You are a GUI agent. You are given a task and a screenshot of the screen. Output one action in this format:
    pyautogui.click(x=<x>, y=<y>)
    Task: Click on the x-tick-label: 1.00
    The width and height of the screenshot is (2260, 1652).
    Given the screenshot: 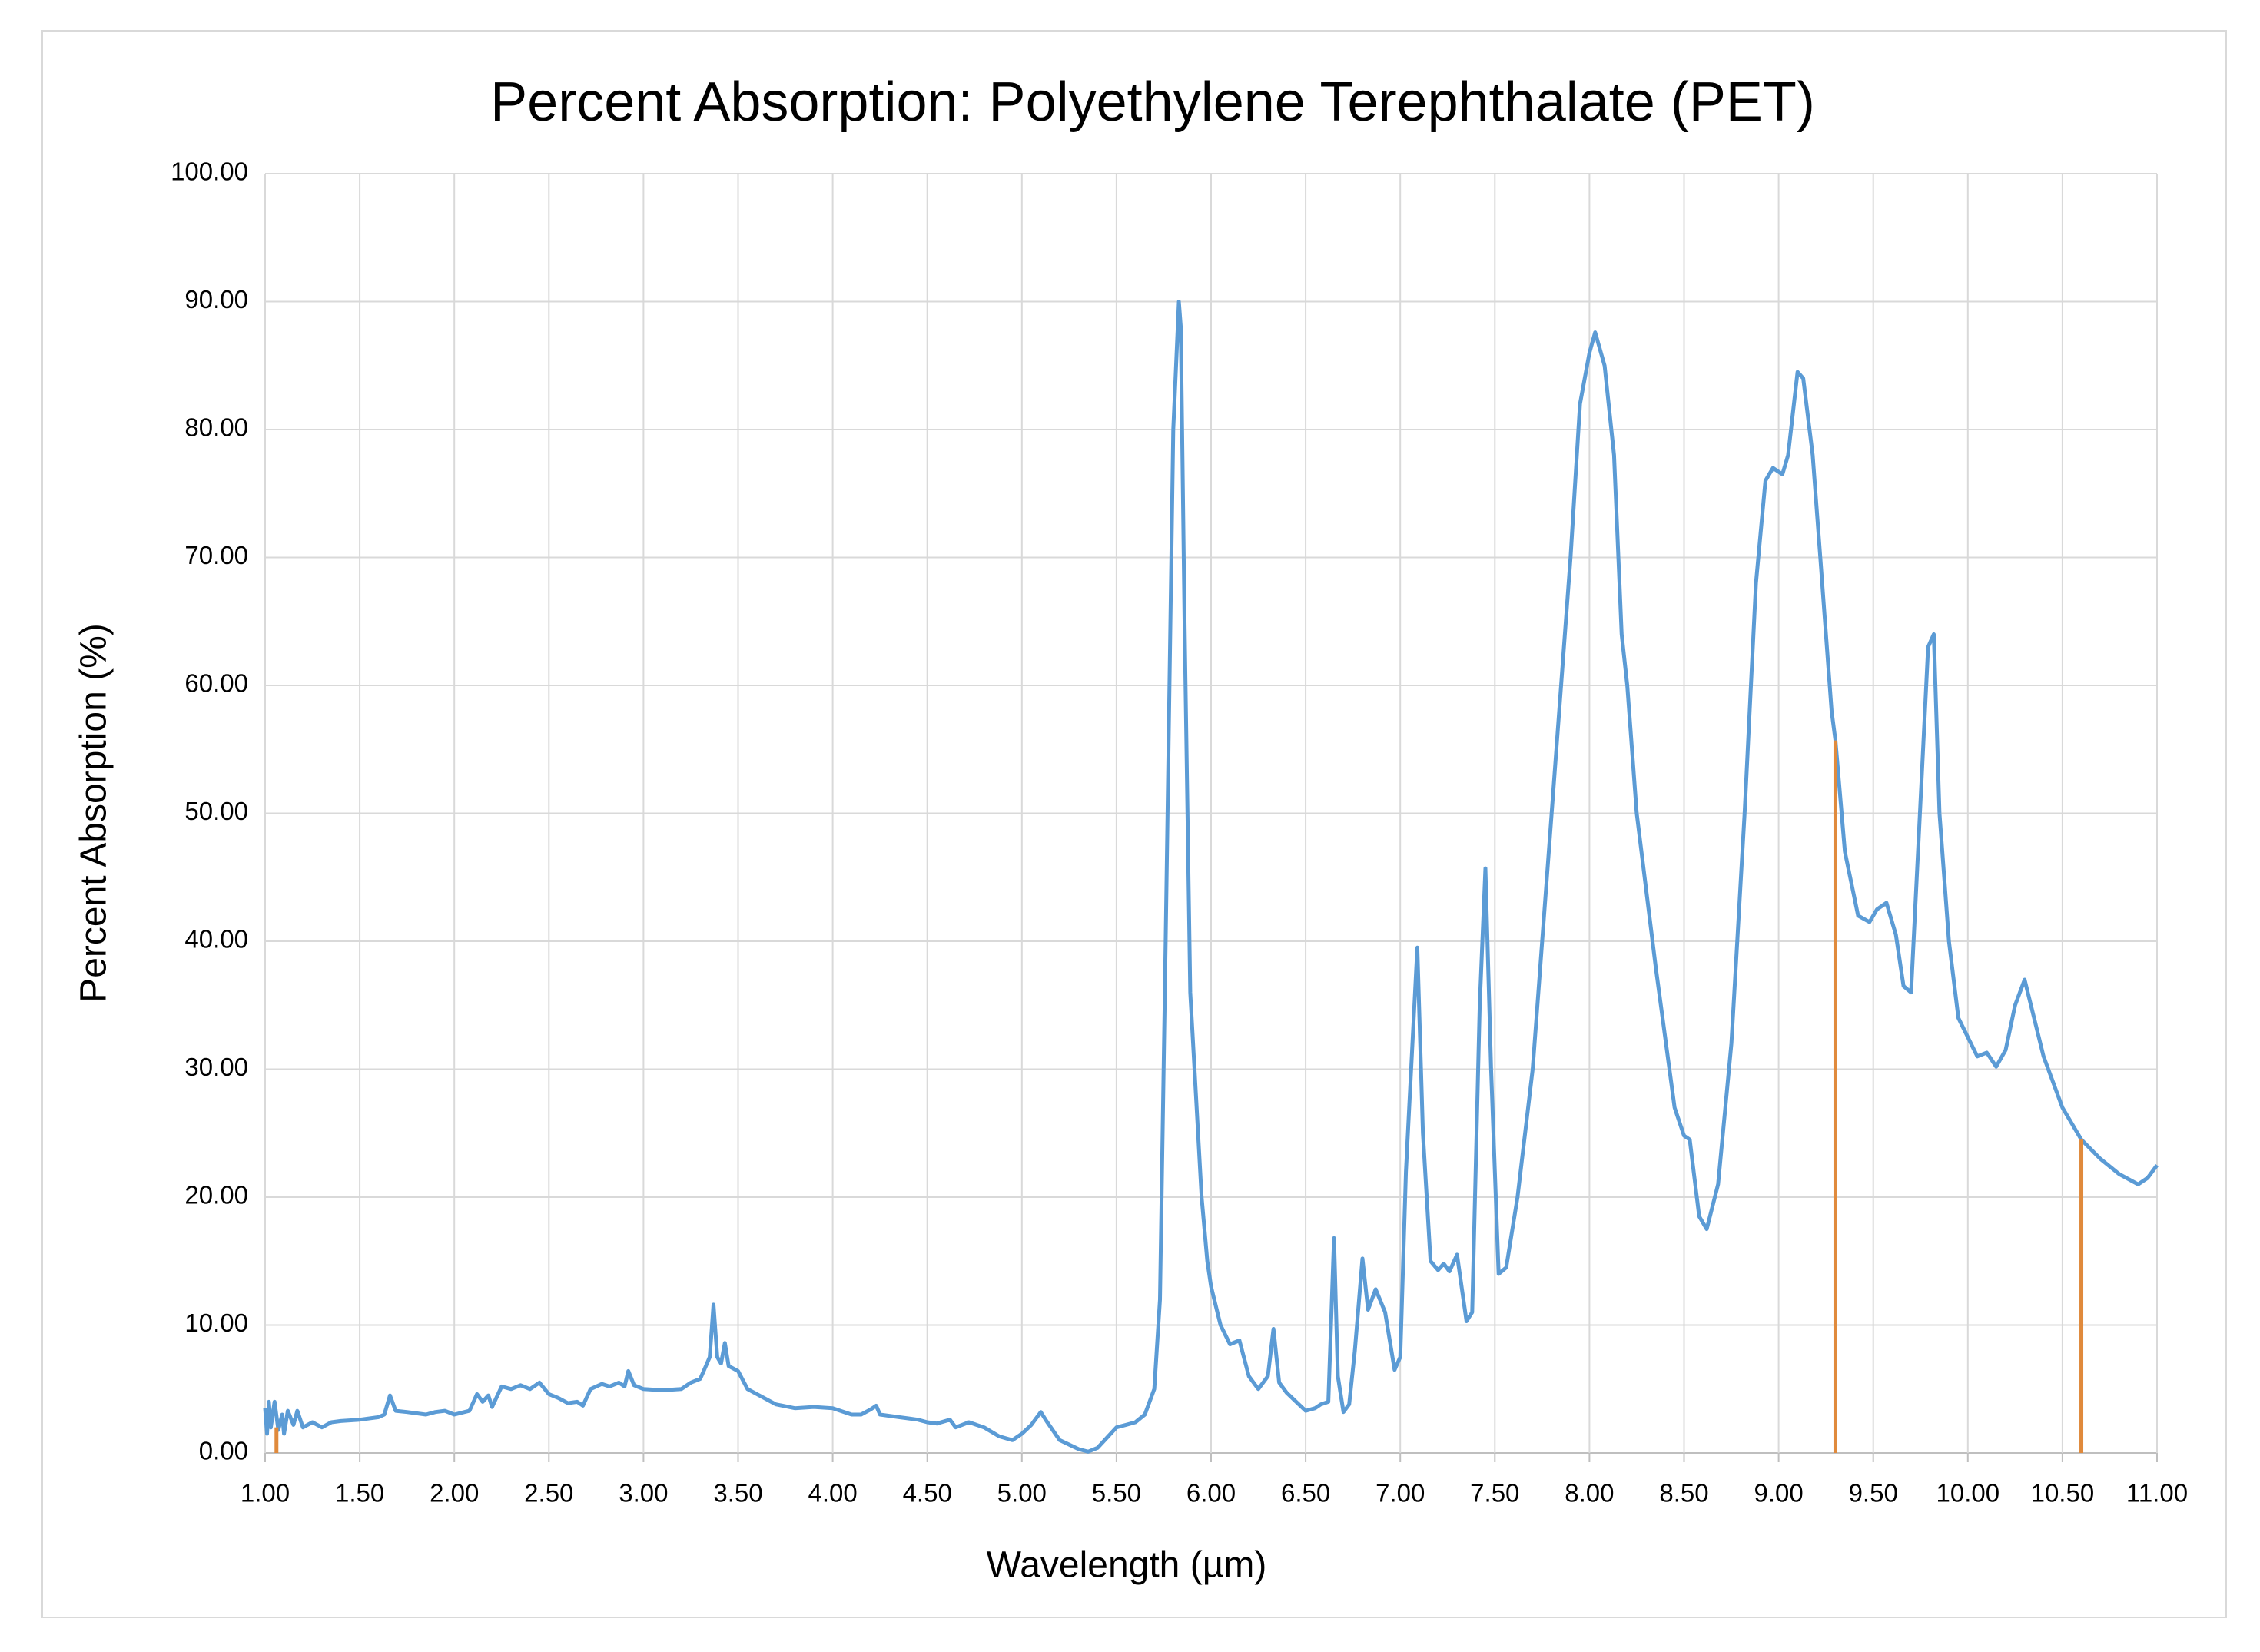 What is the action you would take?
    pyautogui.click(x=265, y=1493)
    